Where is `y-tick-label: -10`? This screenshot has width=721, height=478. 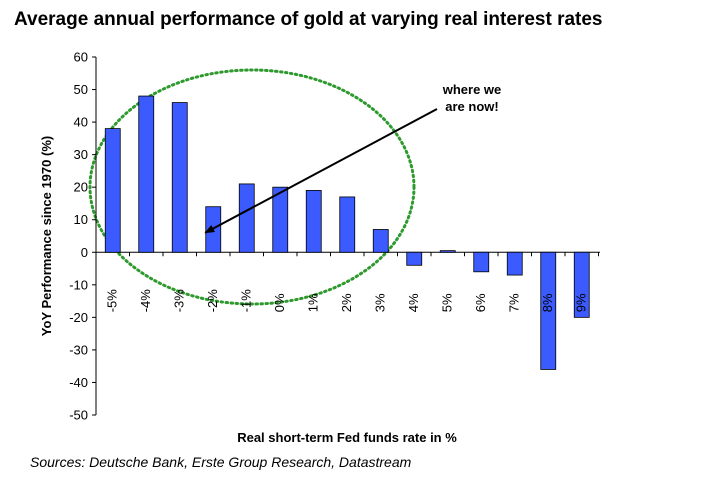
y-tick-label: -10 is located at coordinates (78, 284).